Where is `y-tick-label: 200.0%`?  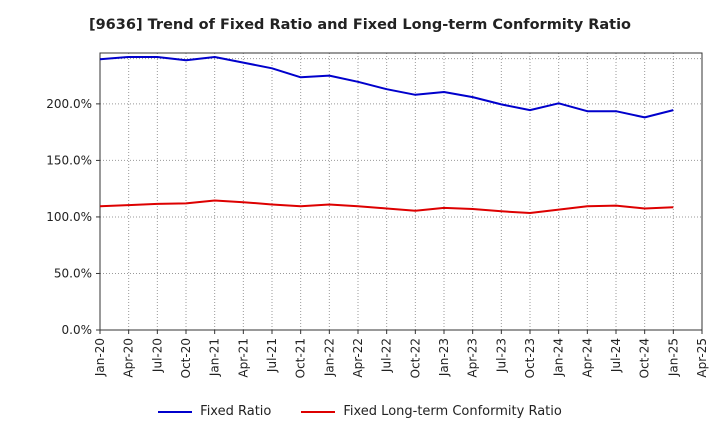
y-tick-label: 200.0% is located at coordinates (69, 104).